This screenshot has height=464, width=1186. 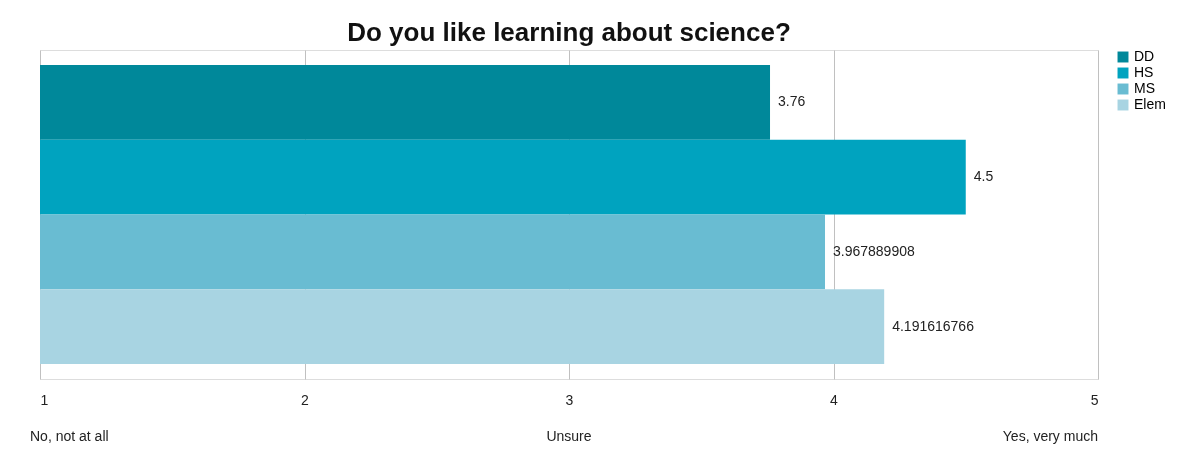 What do you see at coordinates (1094, 399) in the screenshot?
I see `x-tick-label: 5` at bounding box center [1094, 399].